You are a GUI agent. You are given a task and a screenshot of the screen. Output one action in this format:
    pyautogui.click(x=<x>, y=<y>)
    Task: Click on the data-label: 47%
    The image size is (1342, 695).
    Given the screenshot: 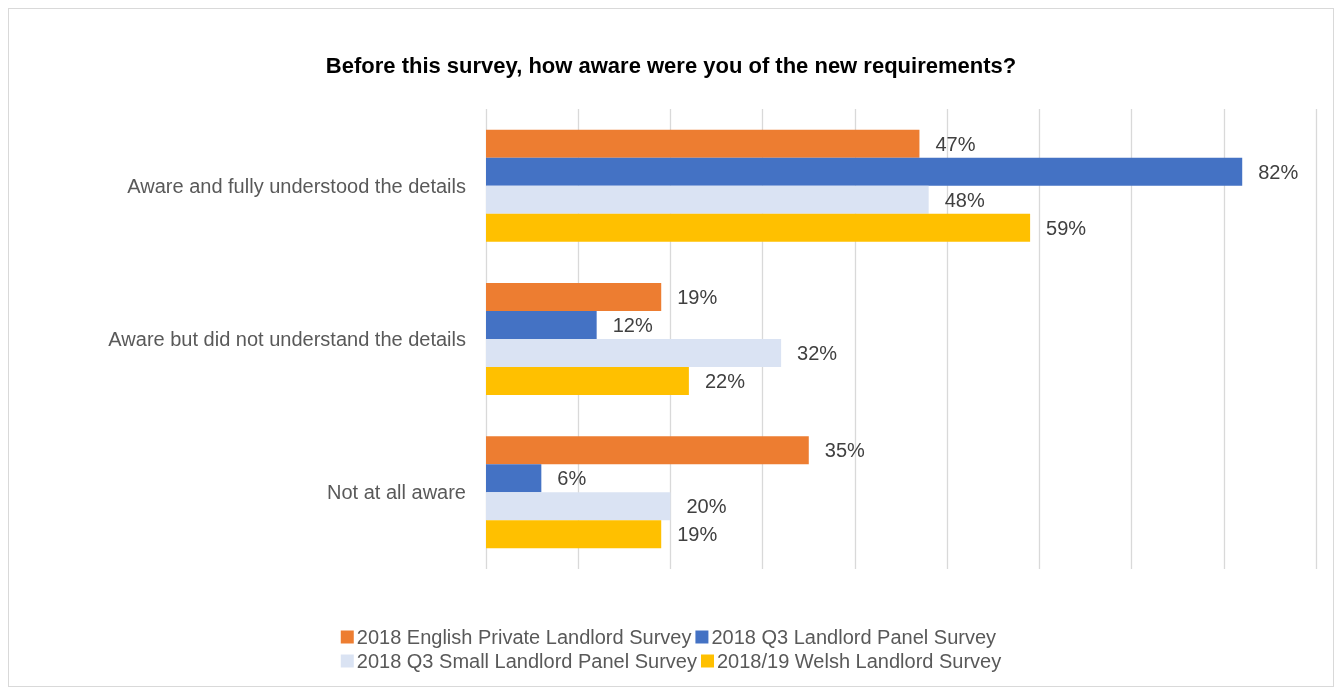 What is the action you would take?
    pyautogui.click(x=955, y=143)
    